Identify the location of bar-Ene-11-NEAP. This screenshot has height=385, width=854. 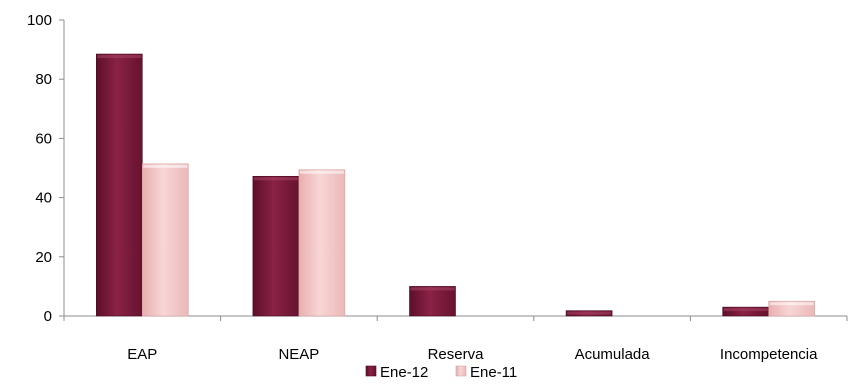
(322, 243).